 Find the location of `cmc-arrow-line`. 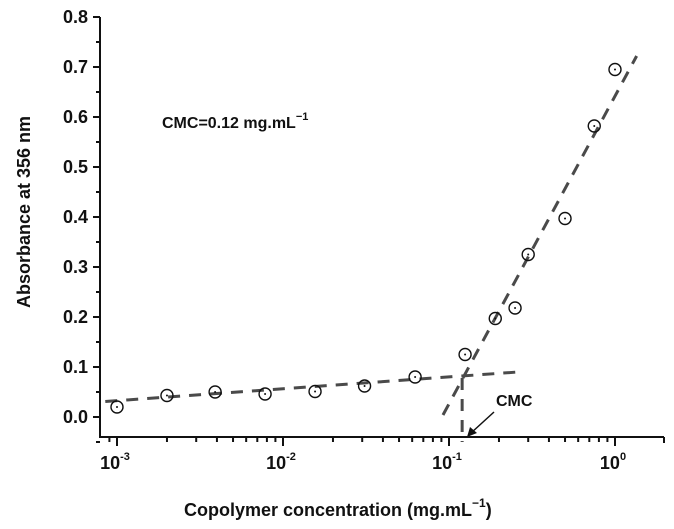

cmc-arrow-line is located at coordinates (482, 422).